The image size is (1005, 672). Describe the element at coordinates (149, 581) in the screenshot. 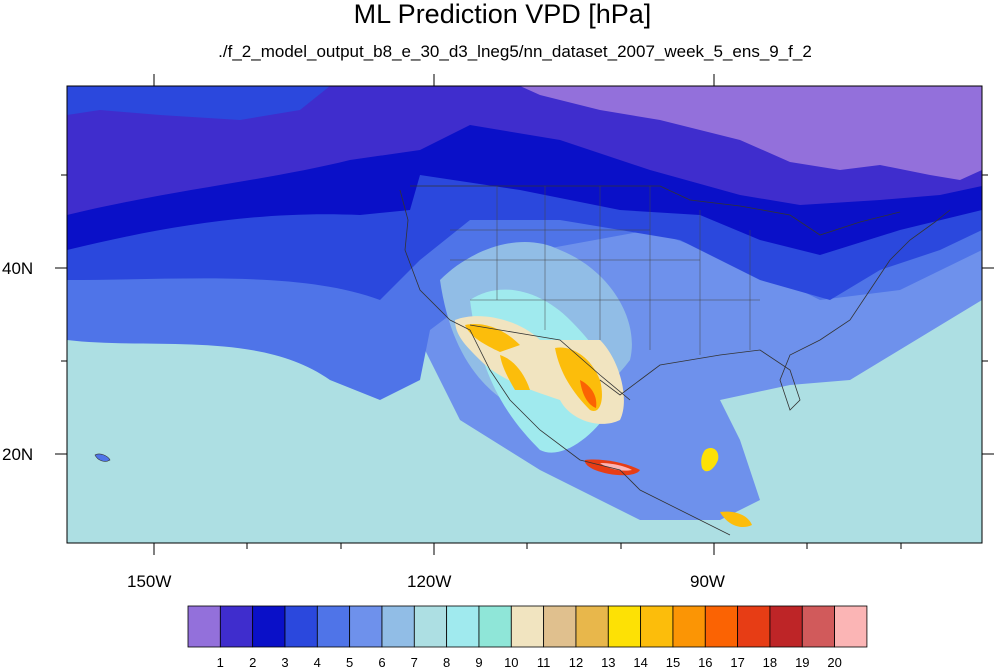

I see `lon-label-150w: 150W` at that location.